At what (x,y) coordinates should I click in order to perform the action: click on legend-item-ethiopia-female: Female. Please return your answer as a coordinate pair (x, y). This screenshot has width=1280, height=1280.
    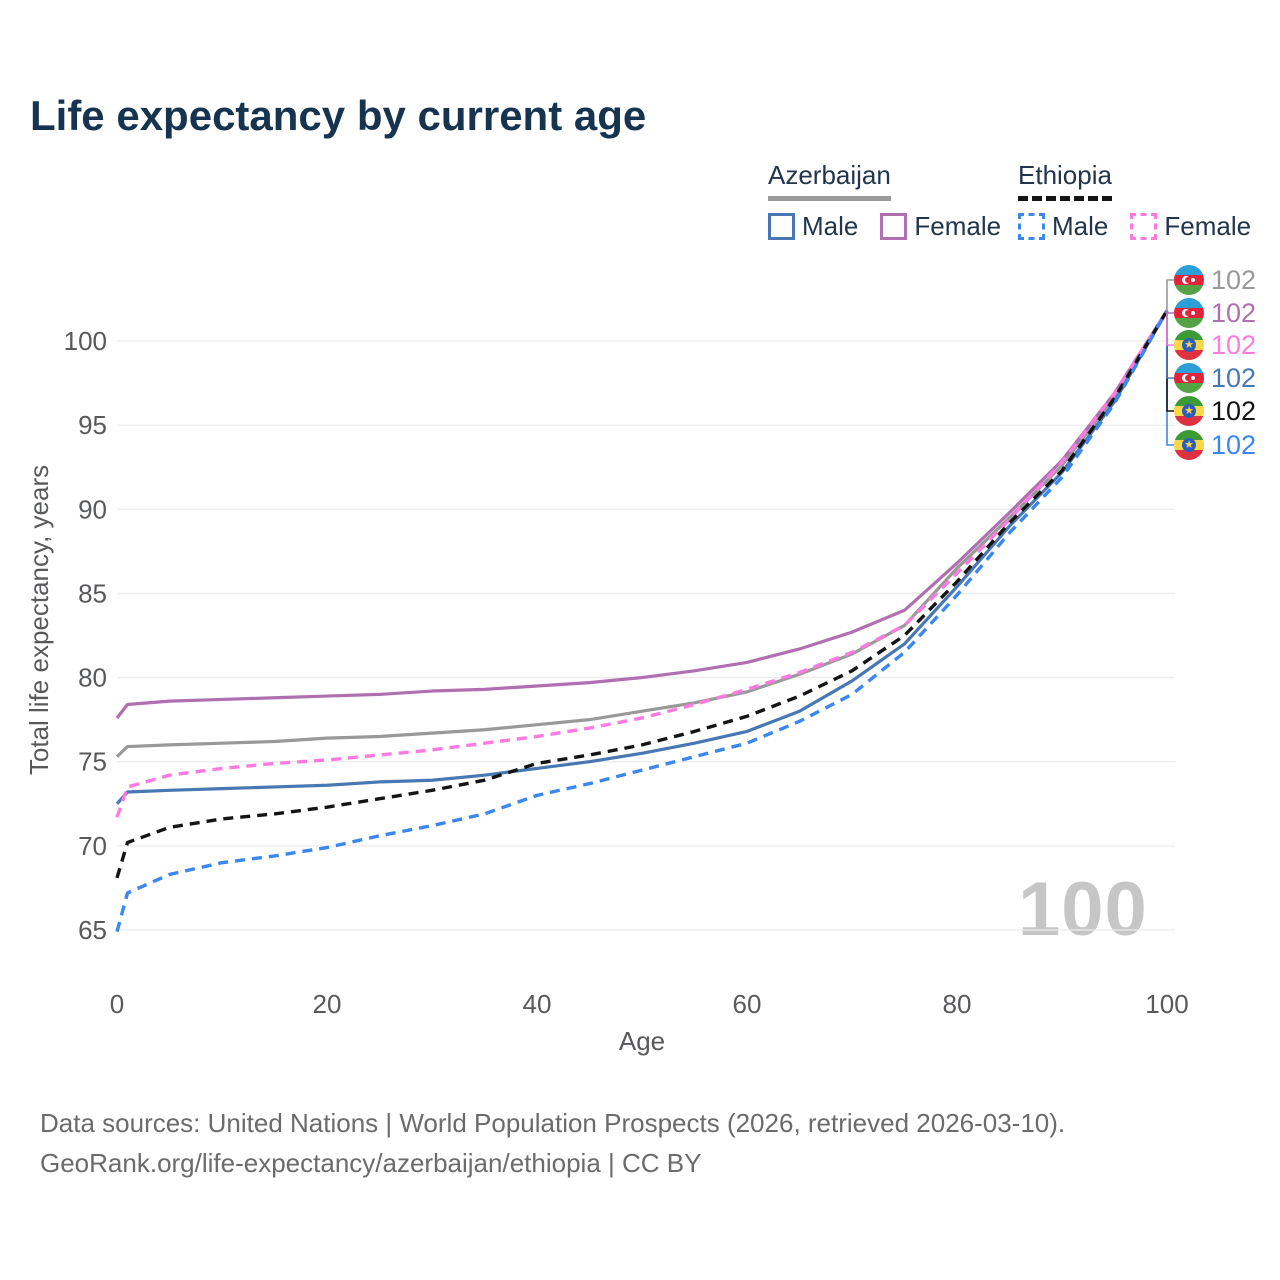
    Looking at the image, I should click on (1190, 226).